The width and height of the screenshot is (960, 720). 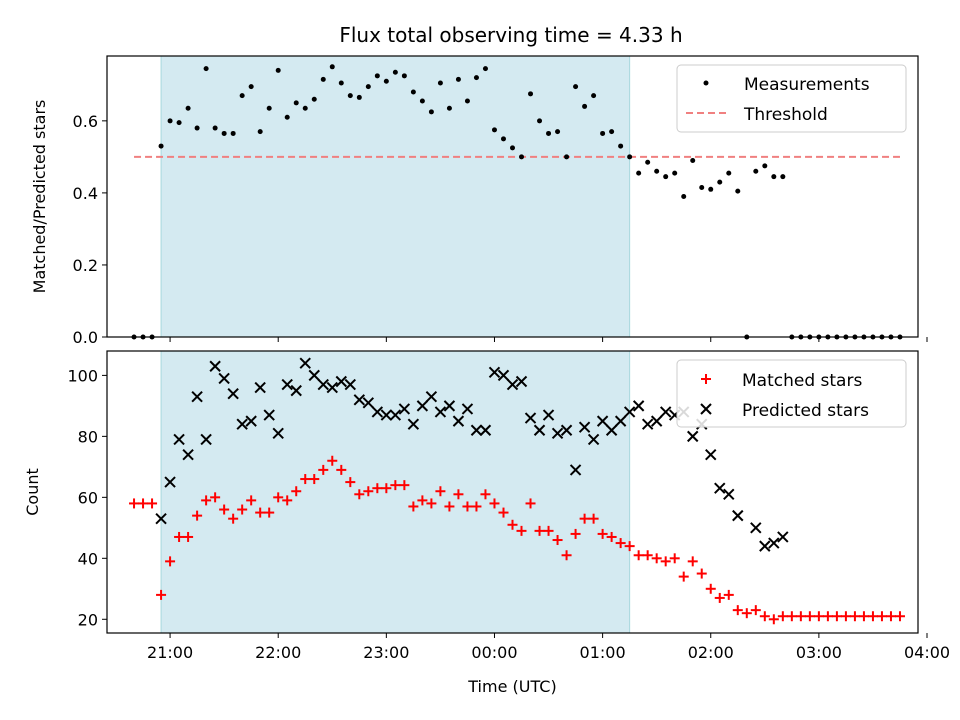 What do you see at coordinates (85, 337) in the screenshot?
I see `measurements-y-tick-label: 0.0` at bounding box center [85, 337].